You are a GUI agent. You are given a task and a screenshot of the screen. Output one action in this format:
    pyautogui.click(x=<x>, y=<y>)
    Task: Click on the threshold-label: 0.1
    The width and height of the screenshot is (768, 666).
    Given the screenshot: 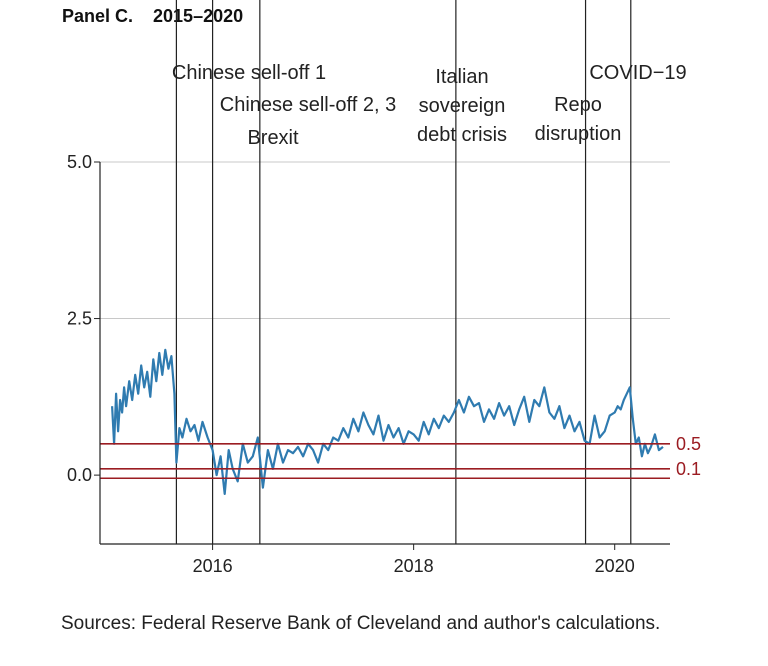 What is the action you would take?
    pyautogui.click(x=688, y=469)
    